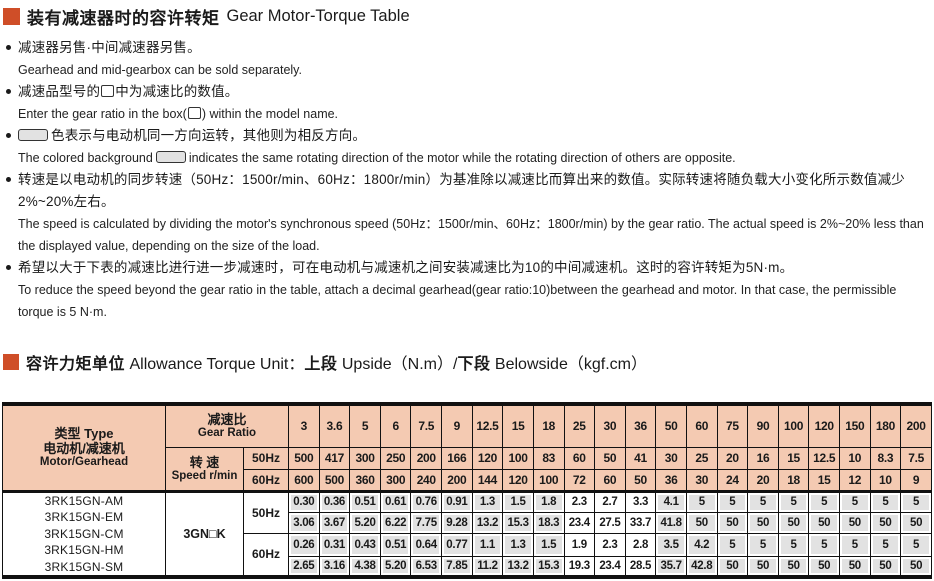 The height and width of the screenshot is (581, 934). Describe the element at coordinates (395, 425) in the screenshot. I see `gear-ratio-cell: 6` at that location.